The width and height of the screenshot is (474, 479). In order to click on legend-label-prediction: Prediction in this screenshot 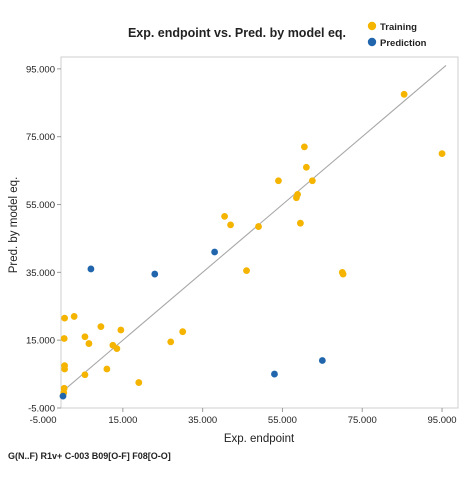, I will do `click(403, 43)`.